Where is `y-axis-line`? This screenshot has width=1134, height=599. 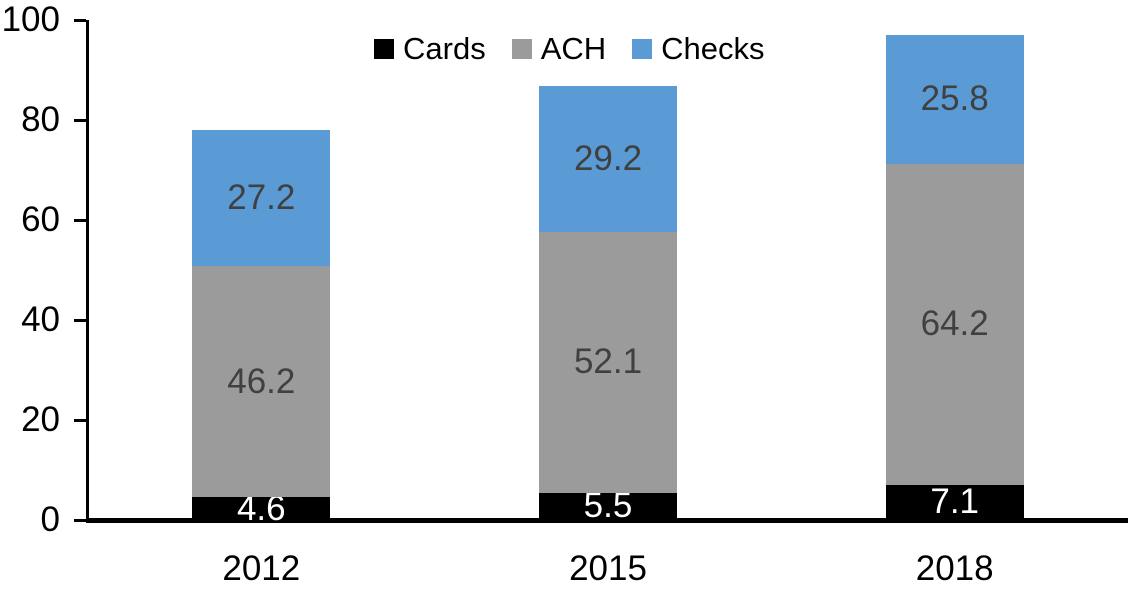
y-axis-line is located at coordinates (87, 270).